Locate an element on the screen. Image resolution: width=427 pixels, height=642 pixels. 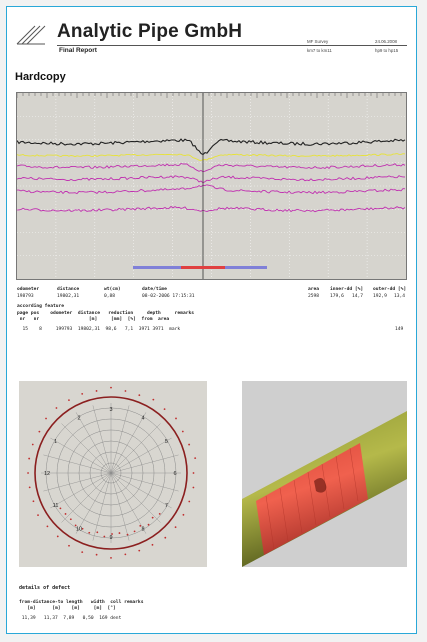
company-logo-icon is located at coordinates (31, 35).